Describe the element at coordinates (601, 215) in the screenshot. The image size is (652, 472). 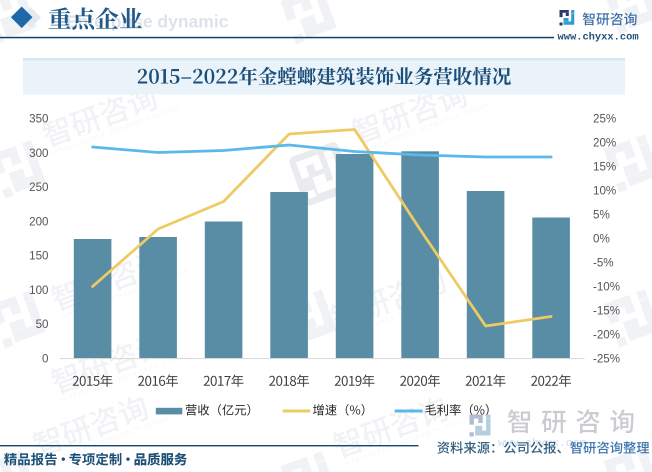
I see `svg-text: 5%` at that location.